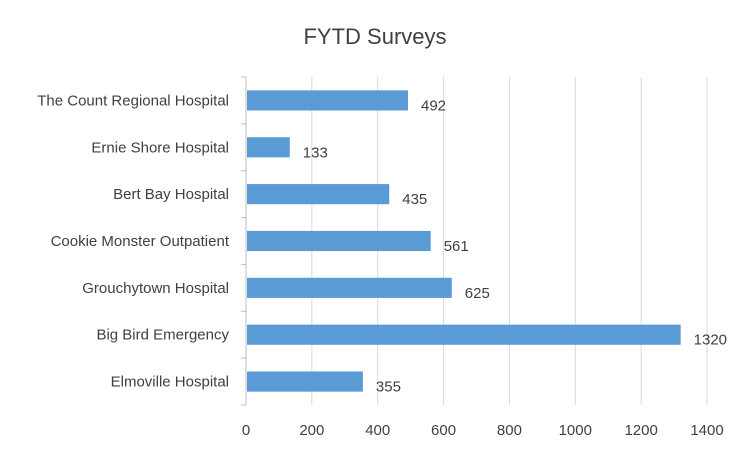  Describe the element at coordinates (162, 335) in the screenshot. I see `y-category-label: Big Bird Emergency` at that location.